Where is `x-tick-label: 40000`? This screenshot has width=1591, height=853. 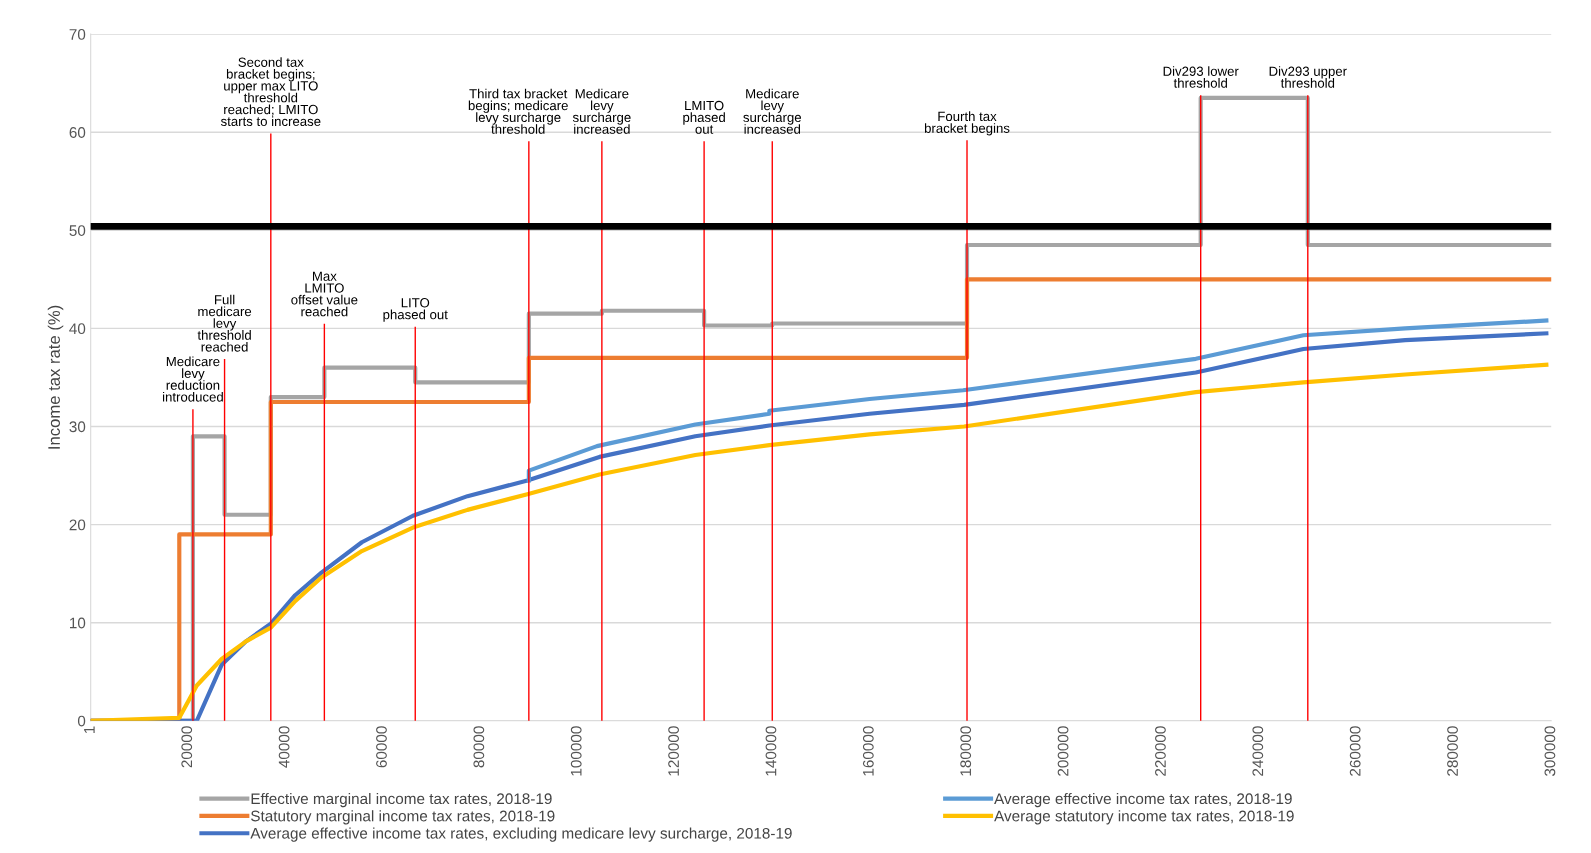 x-tick-label: 40000 is located at coordinates (284, 747).